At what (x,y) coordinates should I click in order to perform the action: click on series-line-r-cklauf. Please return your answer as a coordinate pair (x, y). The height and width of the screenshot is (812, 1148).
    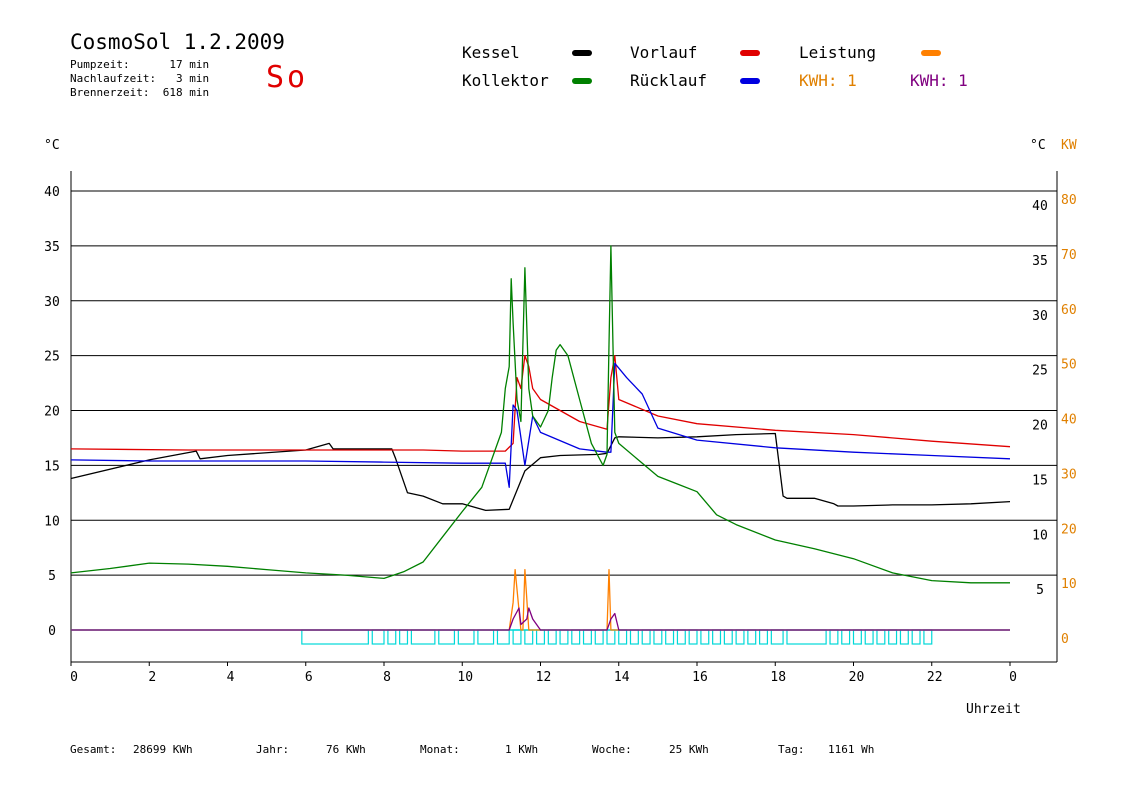
    Looking at the image, I should click on (540, 425).